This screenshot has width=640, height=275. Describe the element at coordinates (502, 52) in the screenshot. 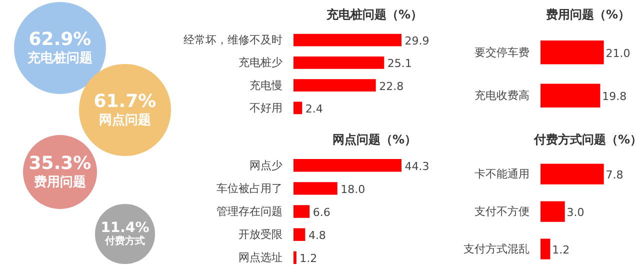

I see `y-tick-label: 要交停车费` at that location.